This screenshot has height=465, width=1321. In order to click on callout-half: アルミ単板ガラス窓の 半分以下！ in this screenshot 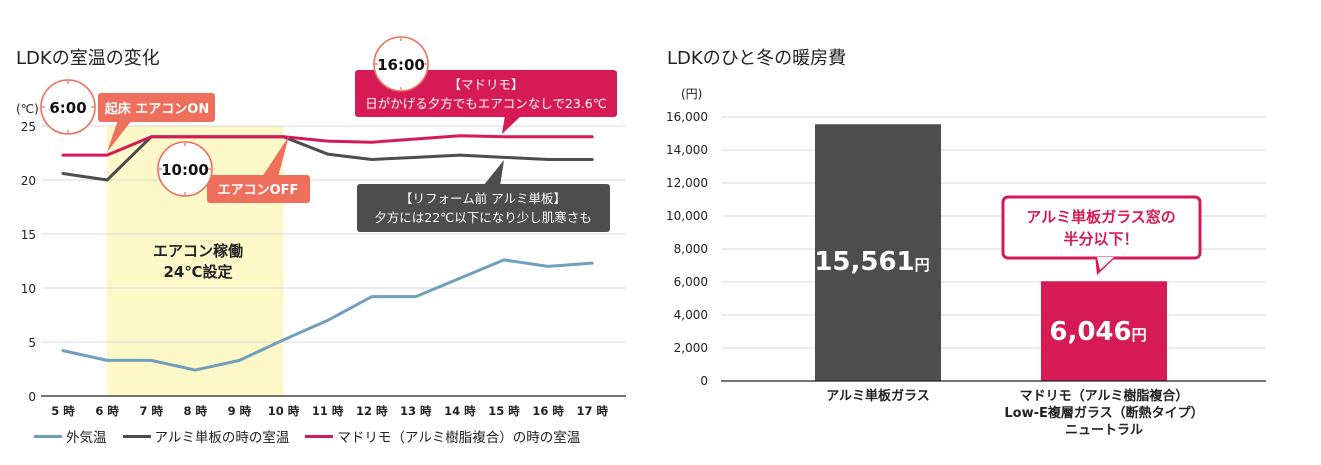, I will do `click(1101, 236)`.